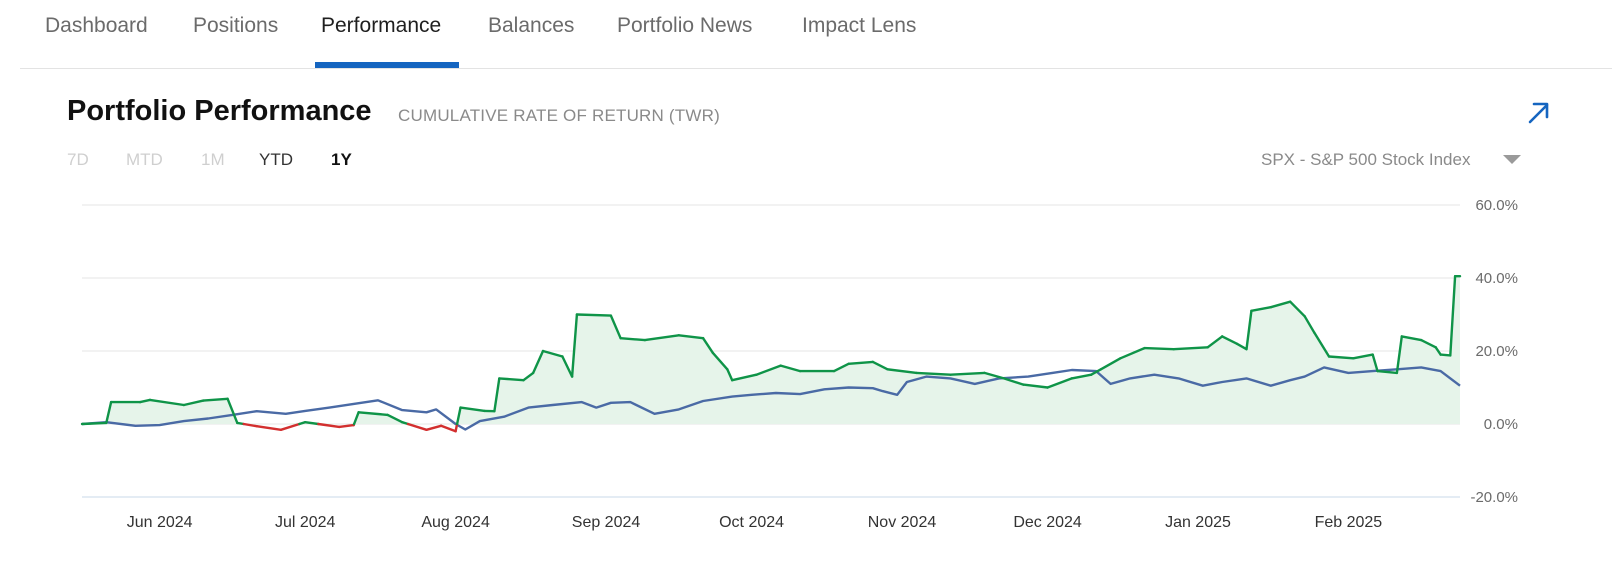  What do you see at coordinates (1512, 159) in the screenshot?
I see `caret-down-icon` at bounding box center [1512, 159].